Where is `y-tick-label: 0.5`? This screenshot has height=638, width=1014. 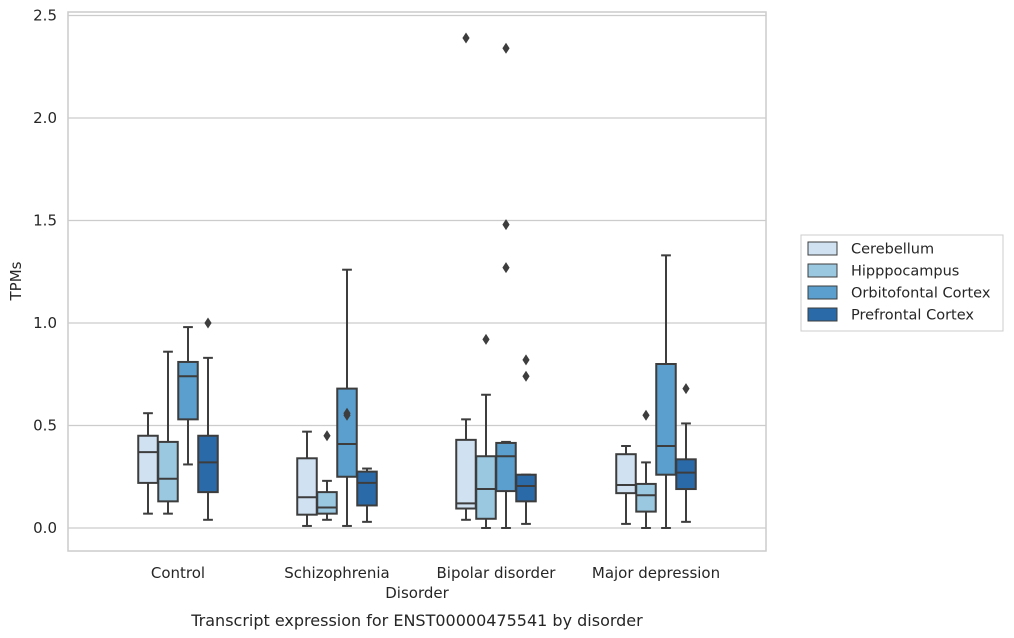
y-tick-label: 0.5 is located at coordinates (45, 426).